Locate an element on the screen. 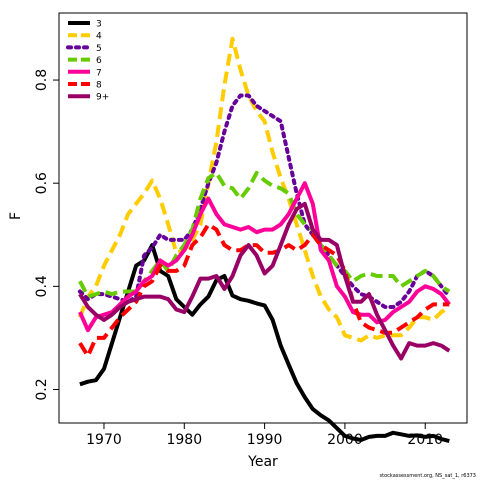 The height and width of the screenshot is (480, 480). y-tick-label: 0.8 is located at coordinates (42, 80).